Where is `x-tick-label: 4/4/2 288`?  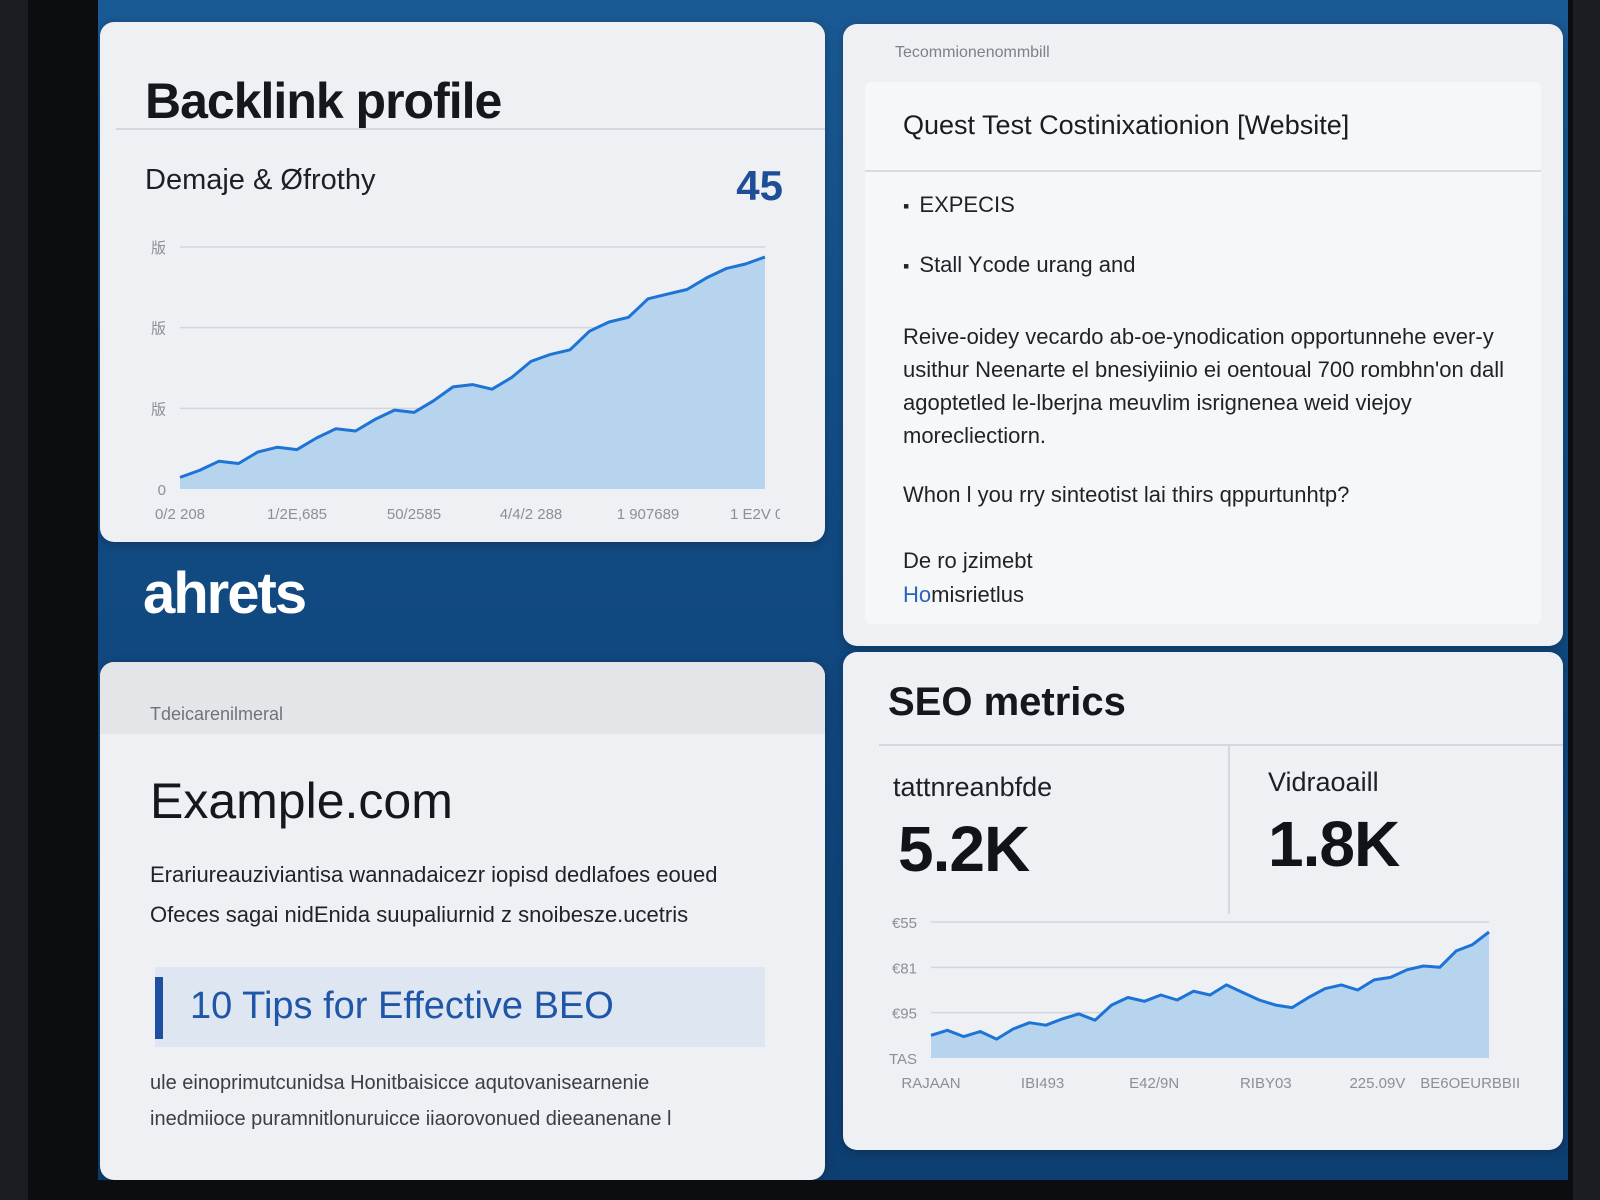
x-tick-label: 4/4/2 288 is located at coordinates (531, 514).